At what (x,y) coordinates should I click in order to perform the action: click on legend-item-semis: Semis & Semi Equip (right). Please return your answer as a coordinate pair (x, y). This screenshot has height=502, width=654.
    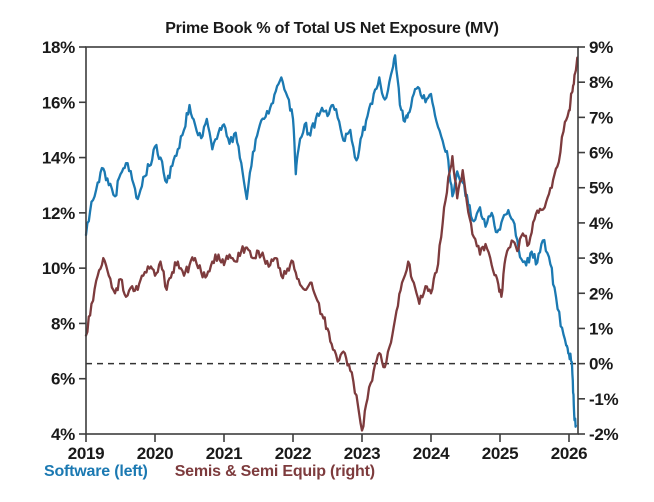
    Looking at the image, I should click on (274, 471).